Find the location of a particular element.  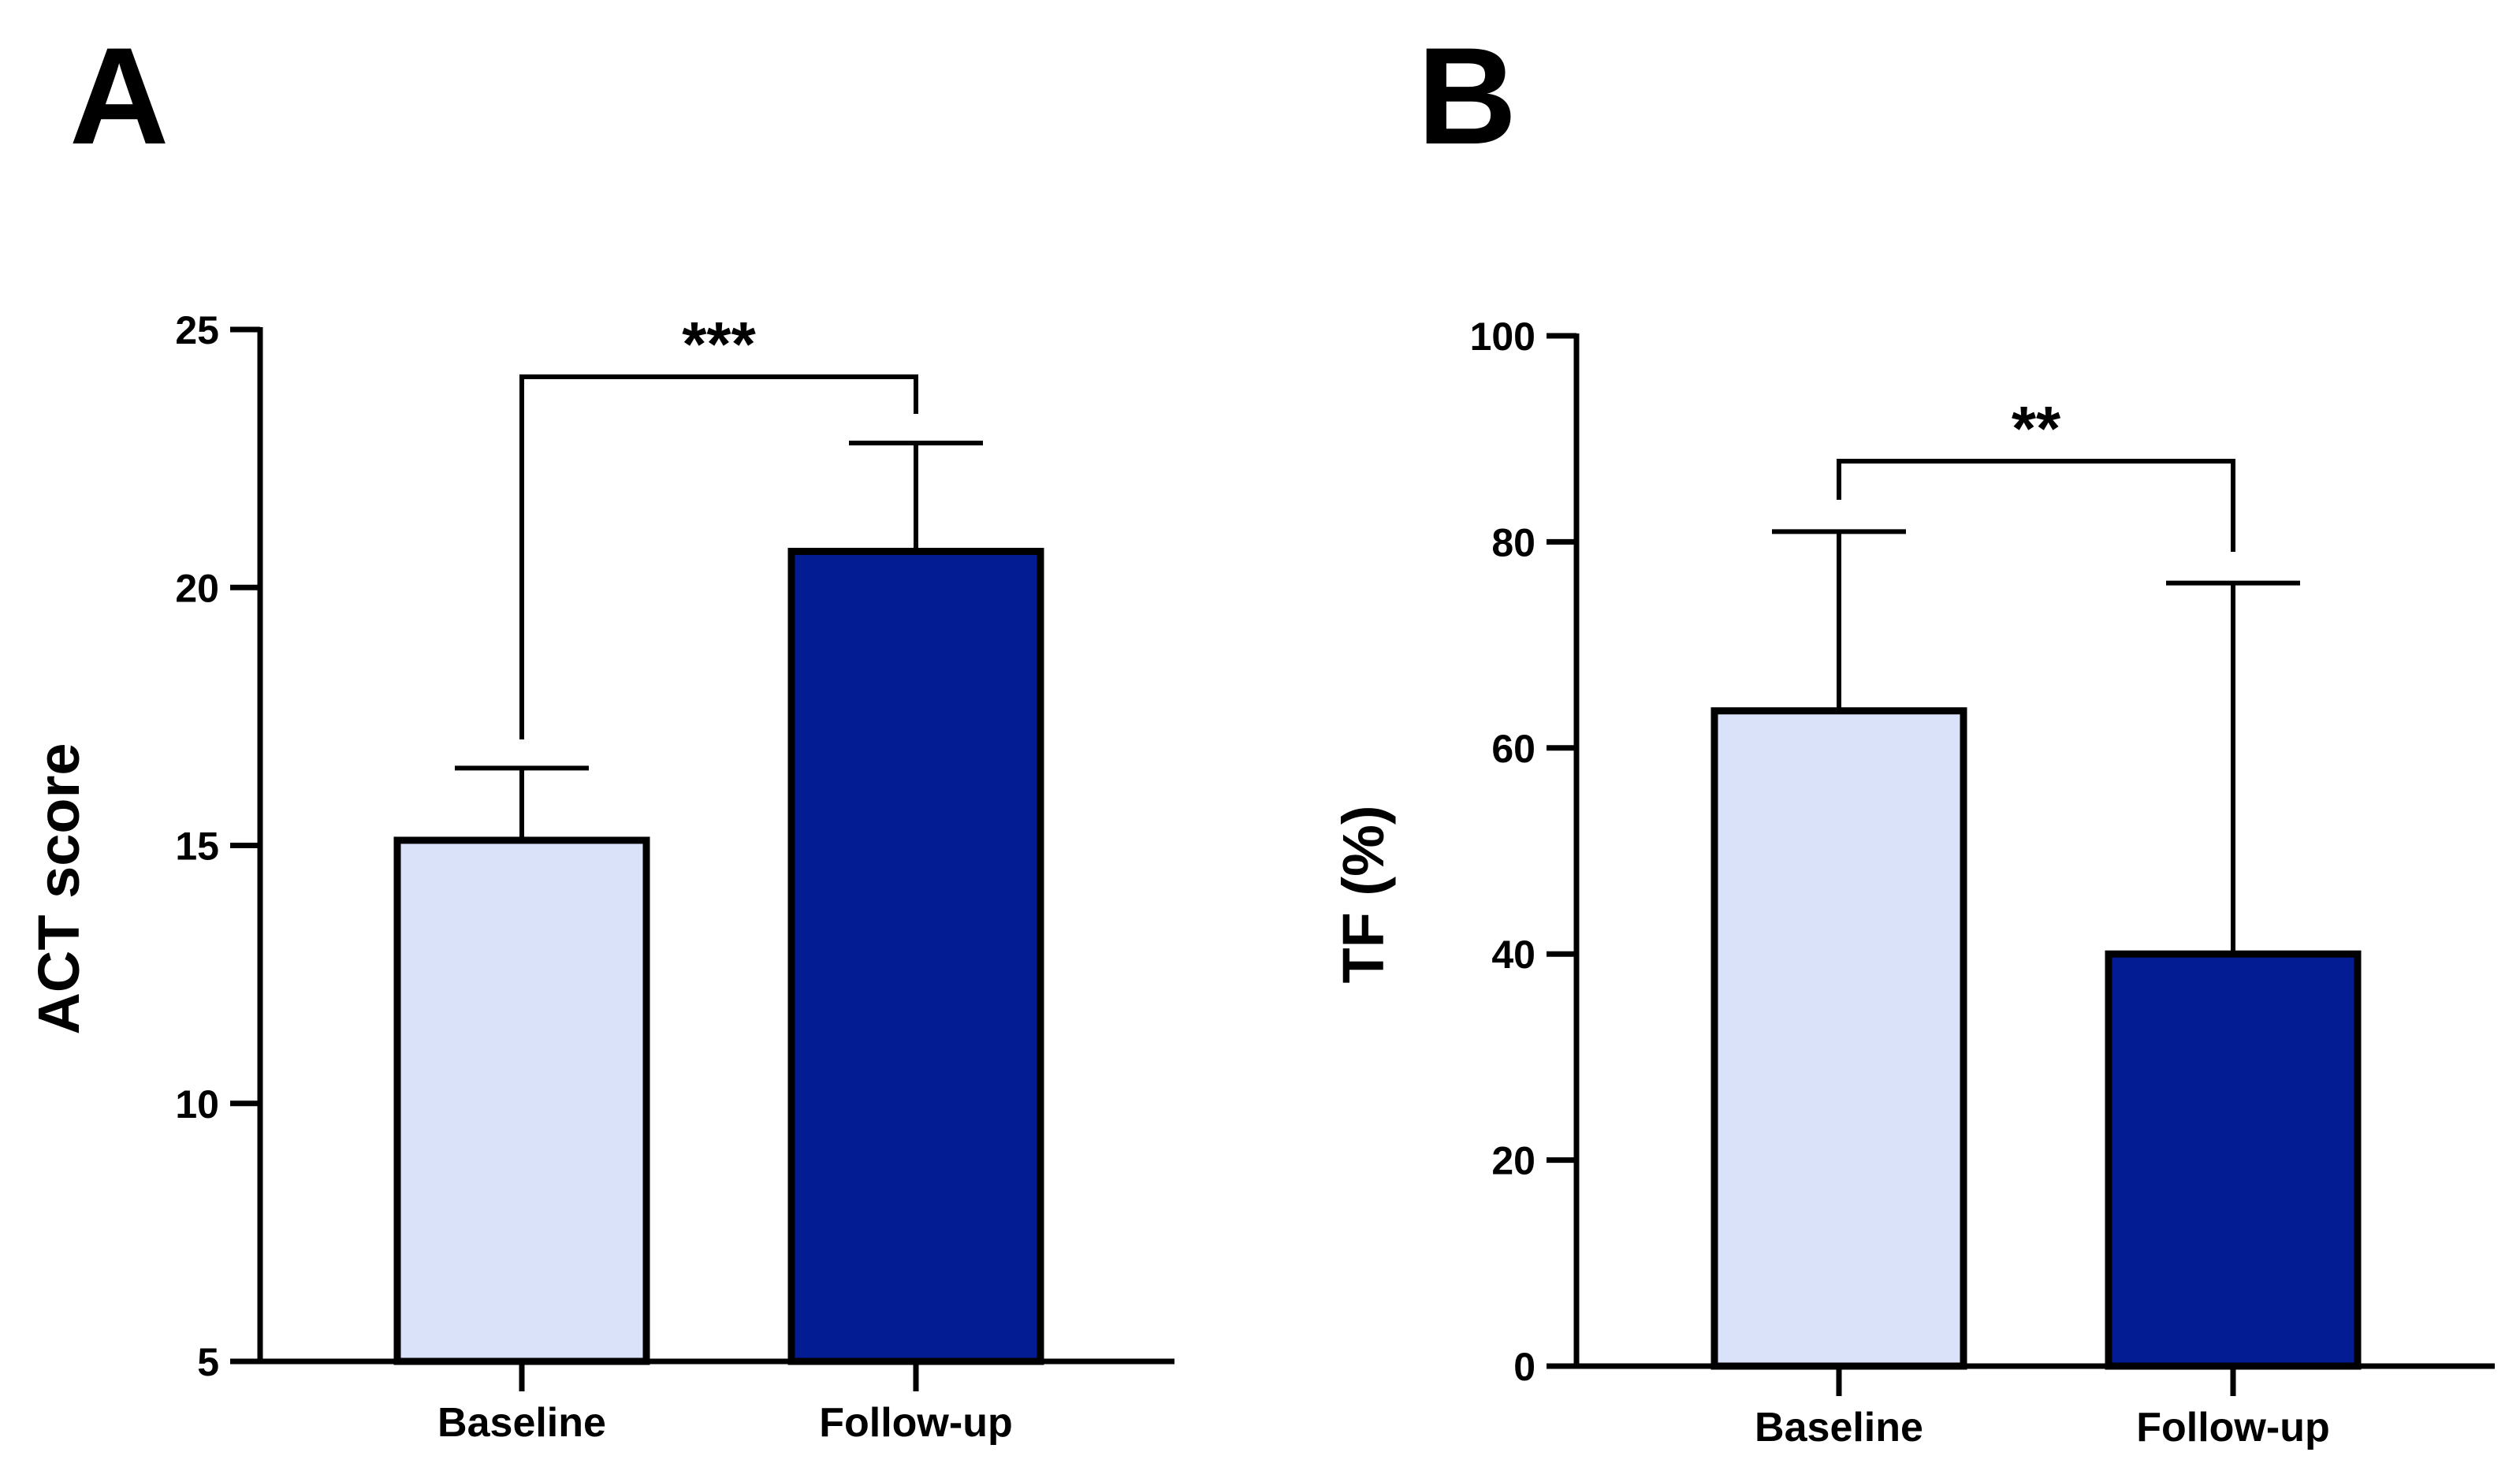

y-tick-label: 100 is located at coordinates (1502, 337).